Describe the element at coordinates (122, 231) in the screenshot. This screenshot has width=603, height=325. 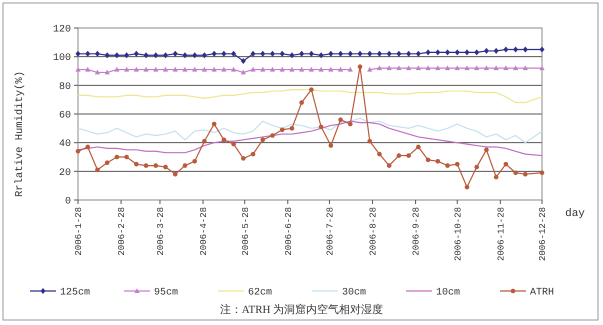
I see `x-tick-label: 2006-2-28` at that location.